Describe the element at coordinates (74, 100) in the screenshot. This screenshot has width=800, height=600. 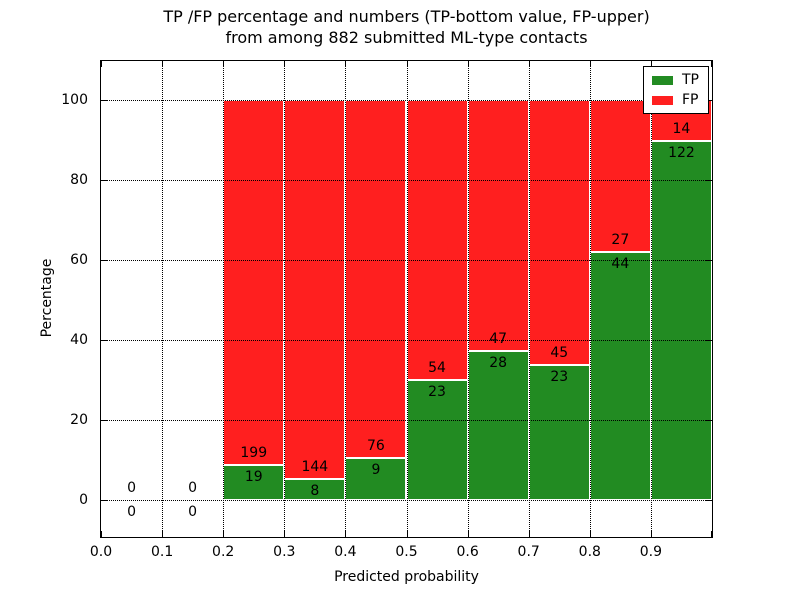
I see `y-tick-label: 100` at that location.